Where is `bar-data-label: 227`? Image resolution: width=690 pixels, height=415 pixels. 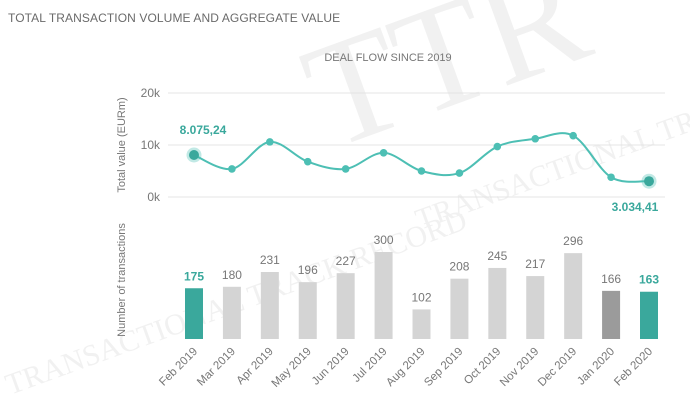 bar-data-label: 227 is located at coordinates (346, 261).